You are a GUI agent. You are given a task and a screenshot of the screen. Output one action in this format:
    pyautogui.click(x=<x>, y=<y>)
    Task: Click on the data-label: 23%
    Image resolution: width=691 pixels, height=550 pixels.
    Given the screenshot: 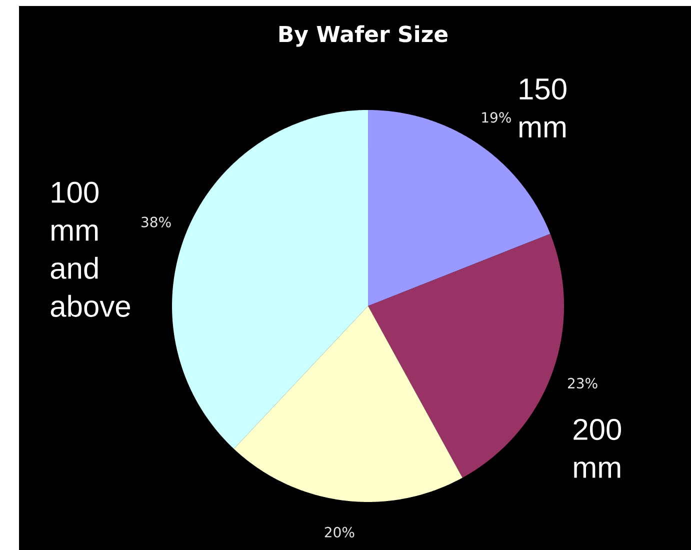 What is the action you would take?
    pyautogui.click(x=583, y=383)
    